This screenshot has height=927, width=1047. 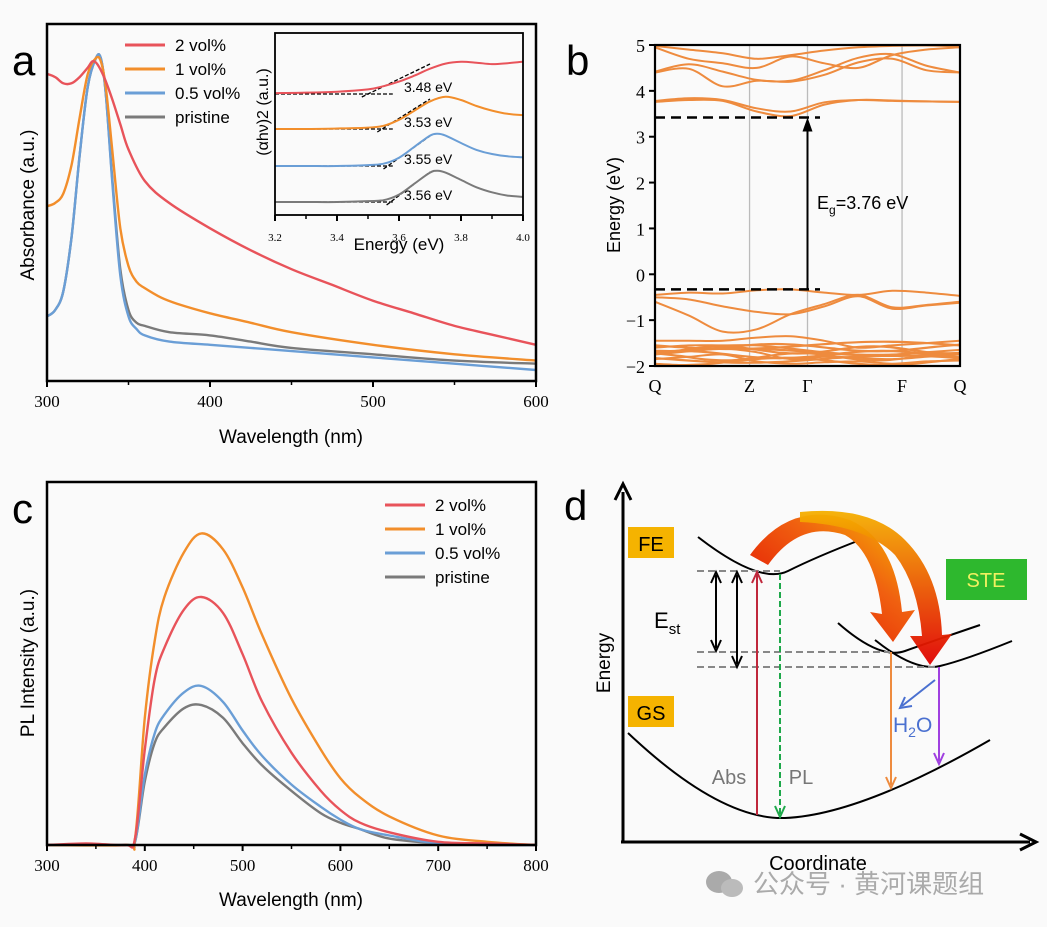 I want to click on fe-label-box, so click(x=651, y=542).